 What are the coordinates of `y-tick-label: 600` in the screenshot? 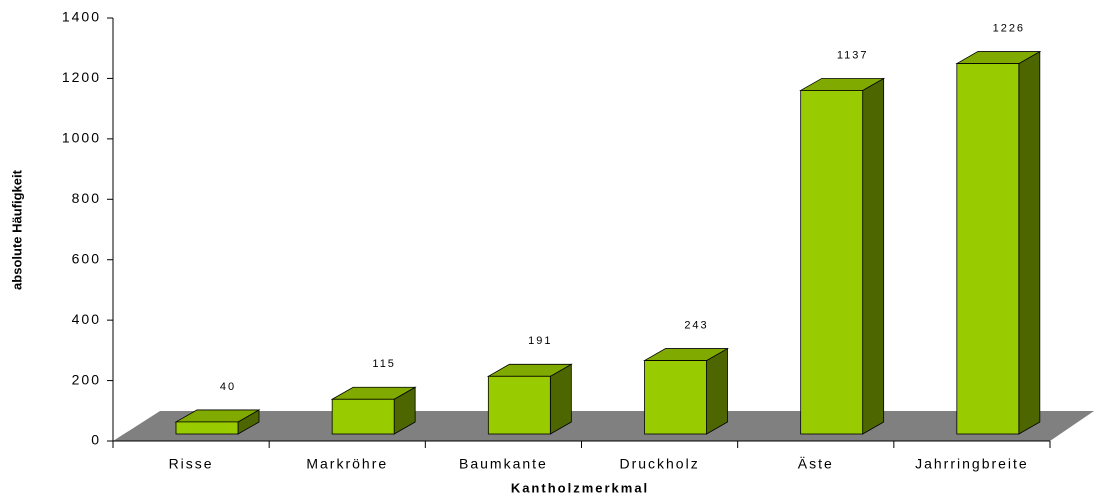 It's located at (86, 258).